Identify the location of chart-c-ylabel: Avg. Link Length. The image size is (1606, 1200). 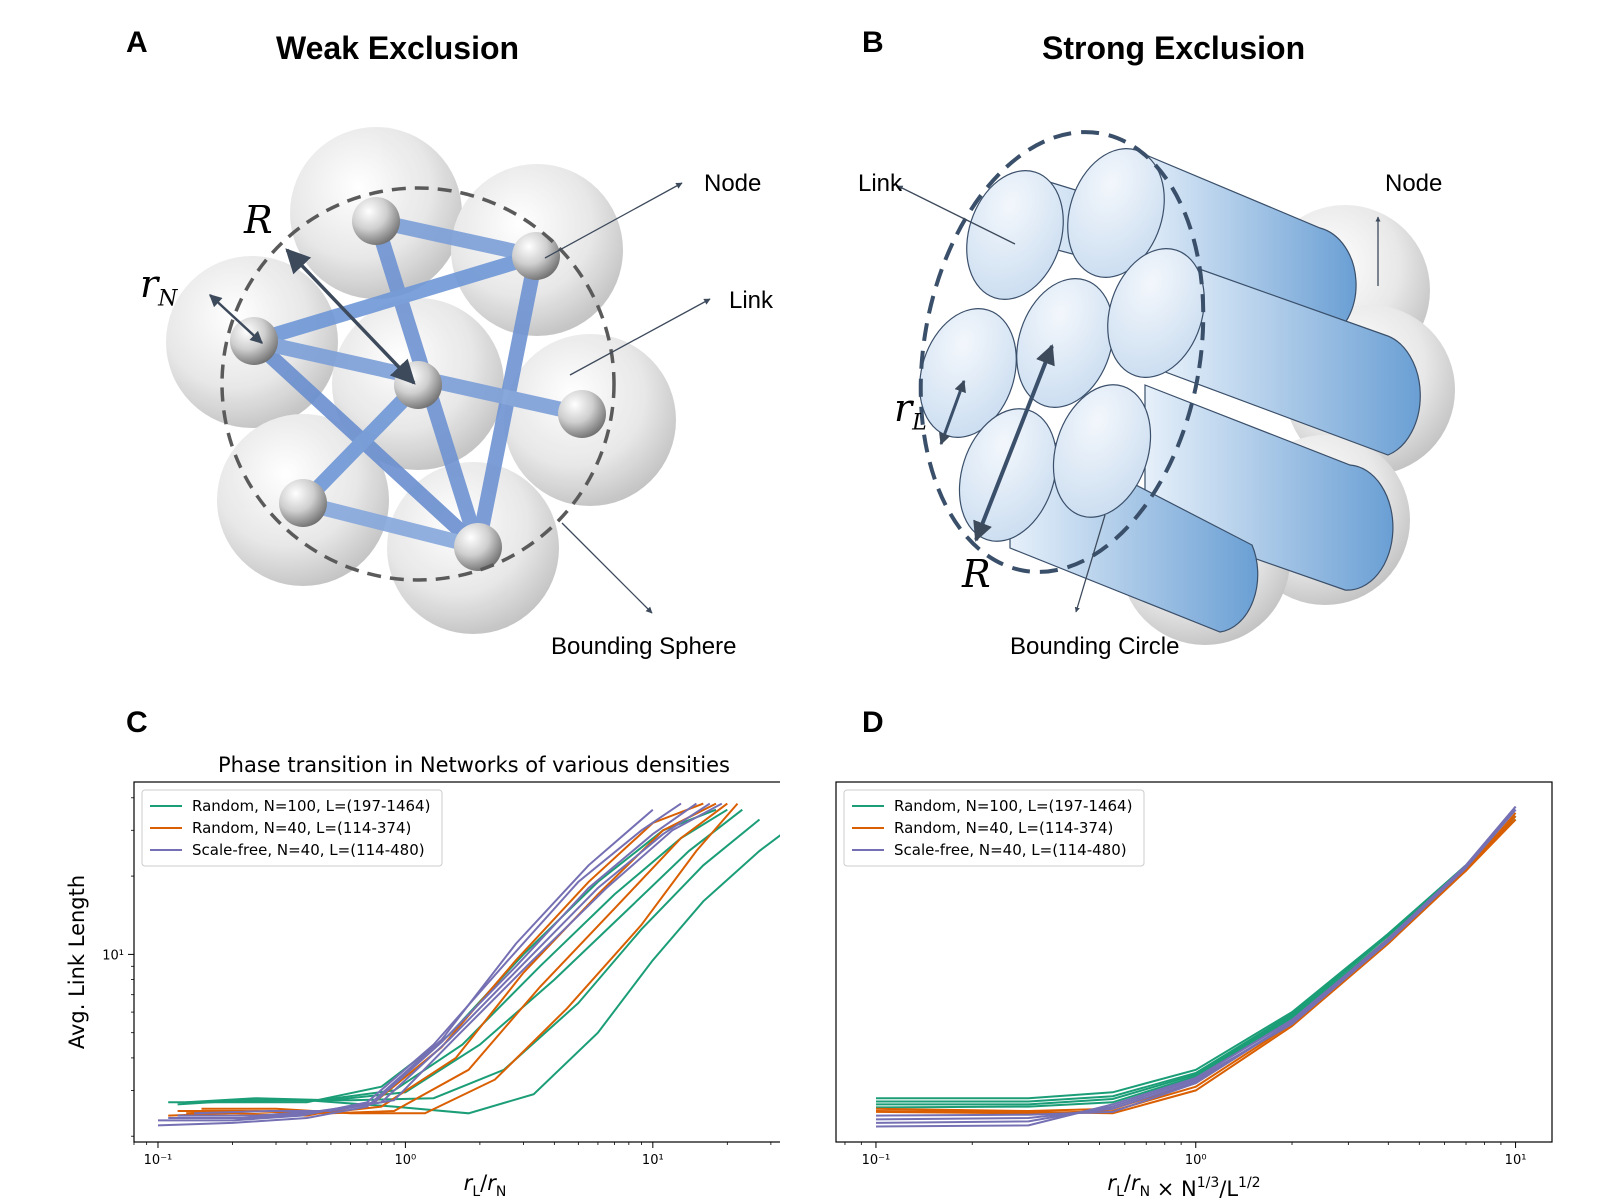
(77, 962).